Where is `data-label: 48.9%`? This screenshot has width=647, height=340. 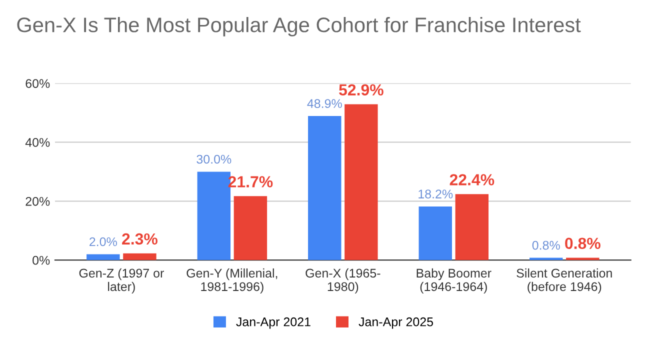
data-label: 48.9% is located at coordinates (324, 103).